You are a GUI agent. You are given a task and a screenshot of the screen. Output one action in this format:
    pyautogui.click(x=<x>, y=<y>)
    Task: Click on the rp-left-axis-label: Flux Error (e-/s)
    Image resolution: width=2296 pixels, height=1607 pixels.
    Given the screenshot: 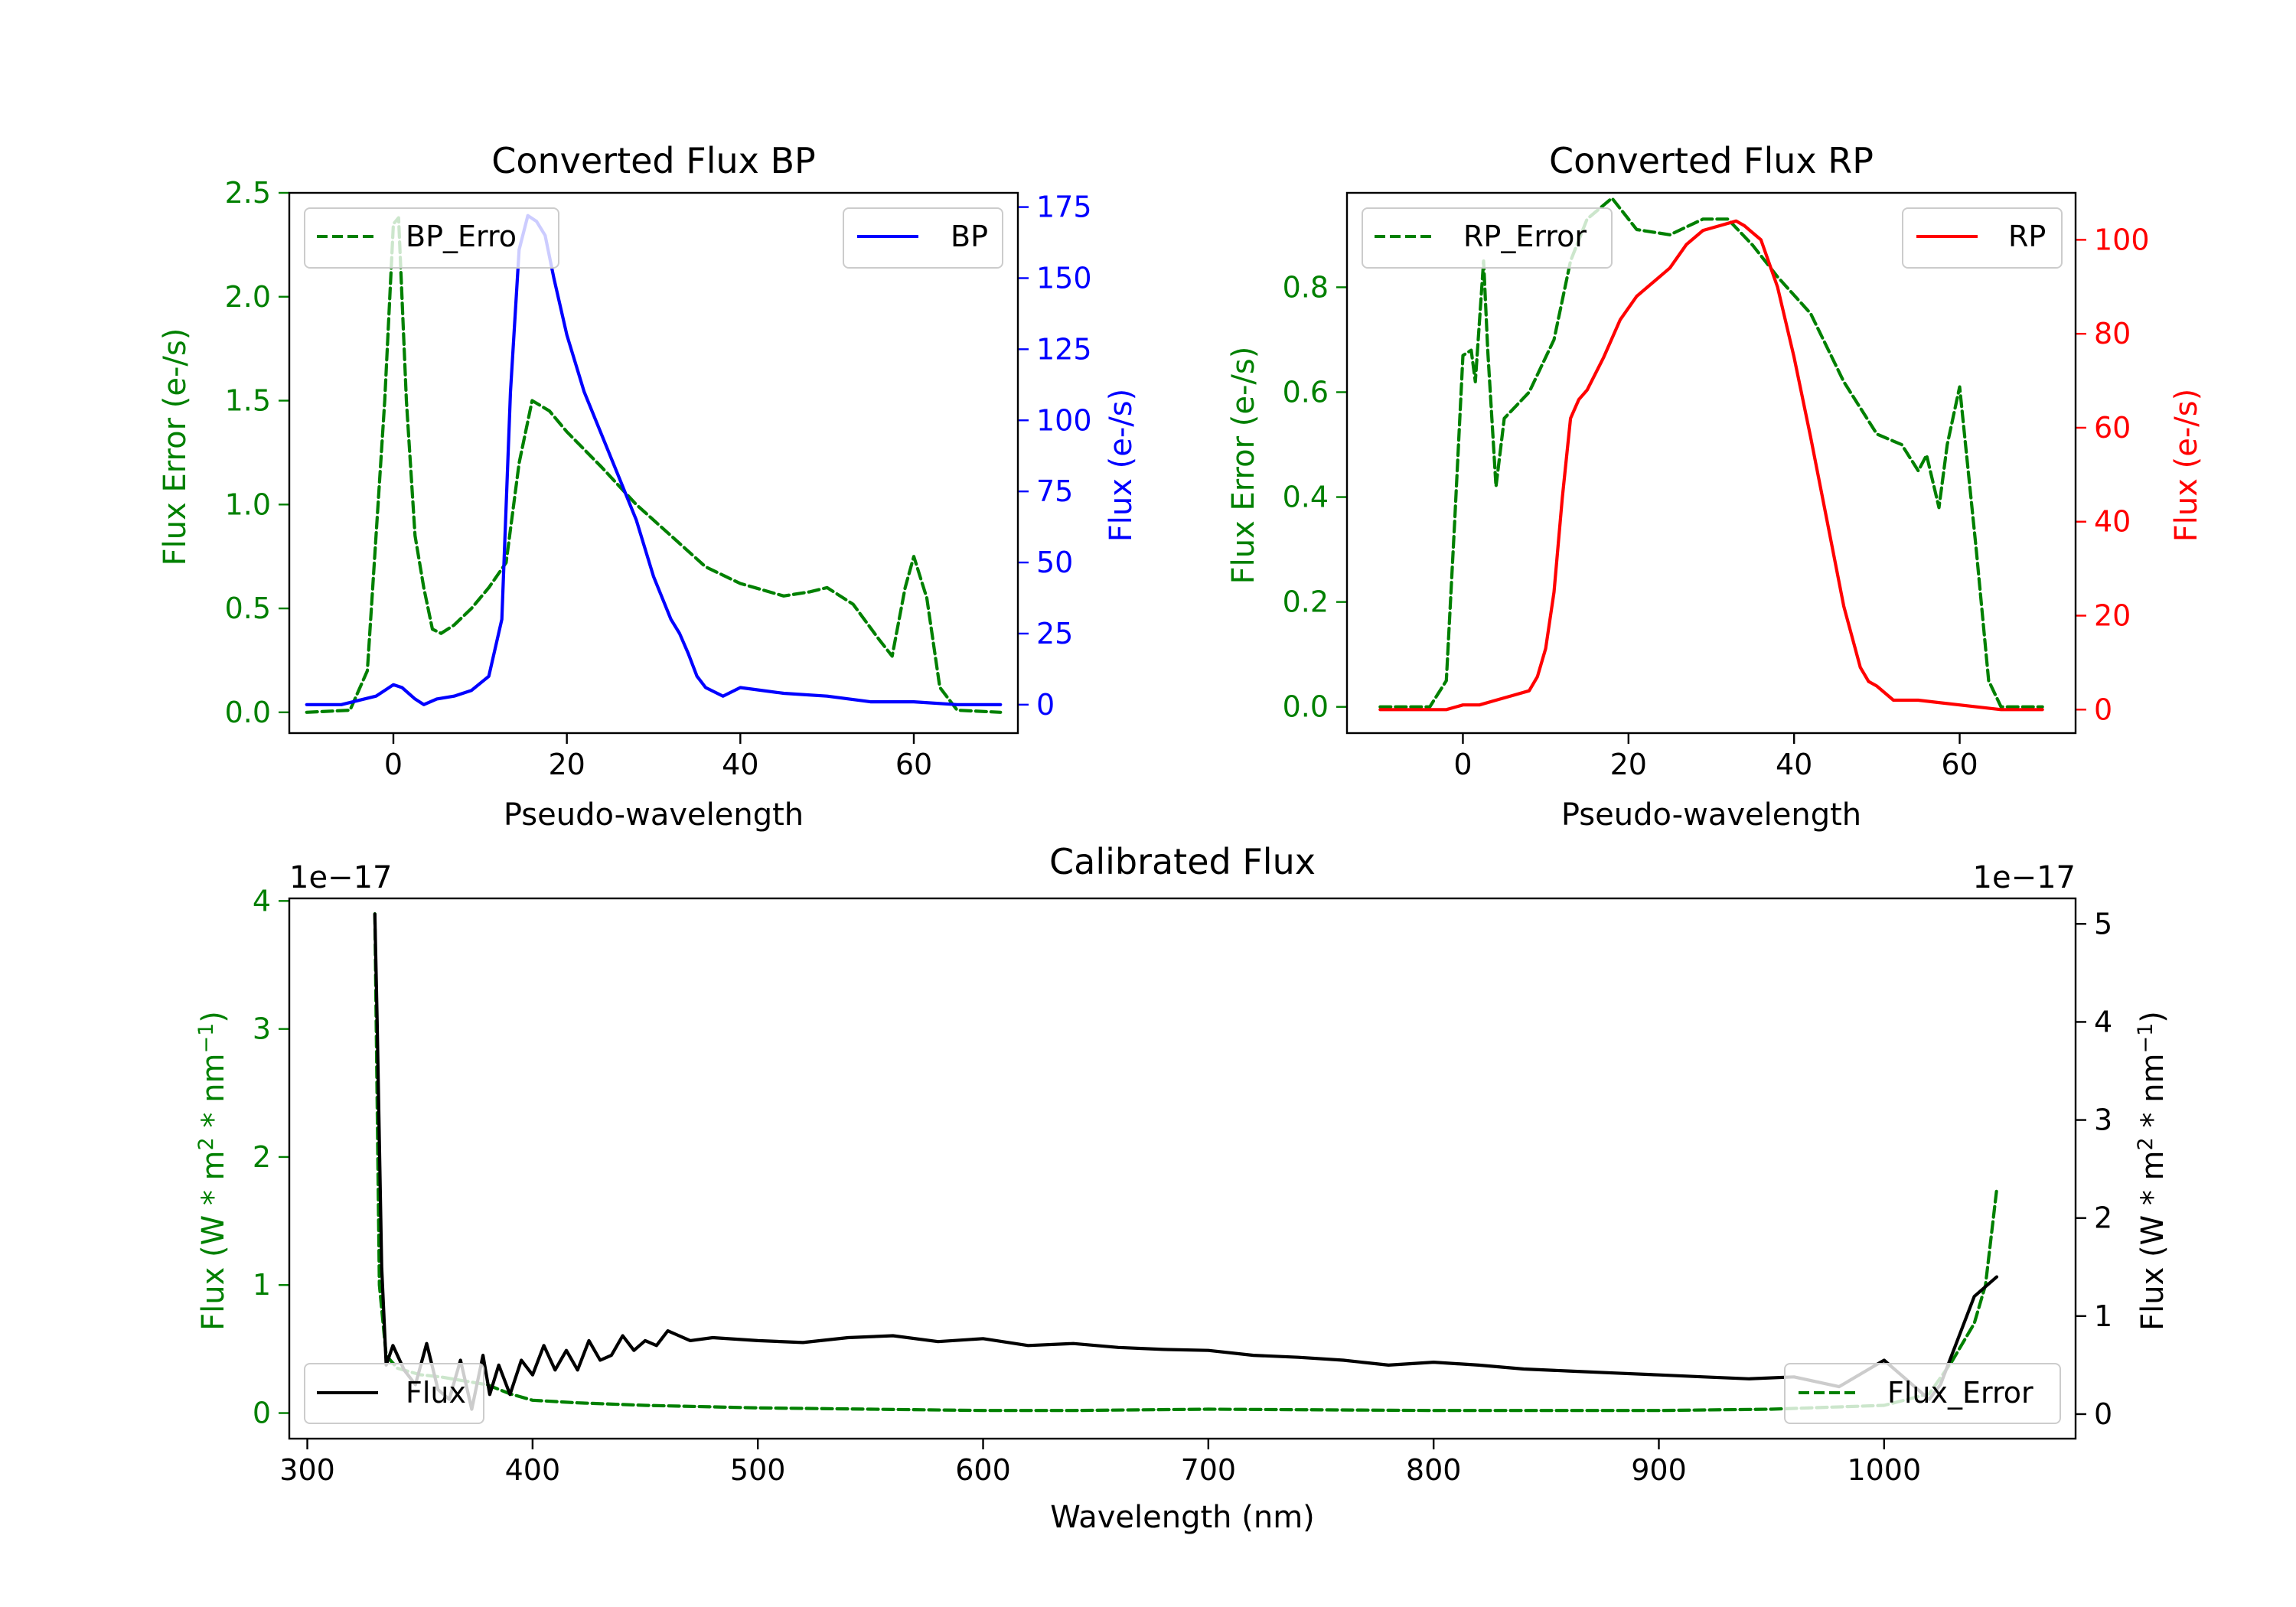 What is the action you would take?
    pyautogui.click(x=1243, y=466)
    